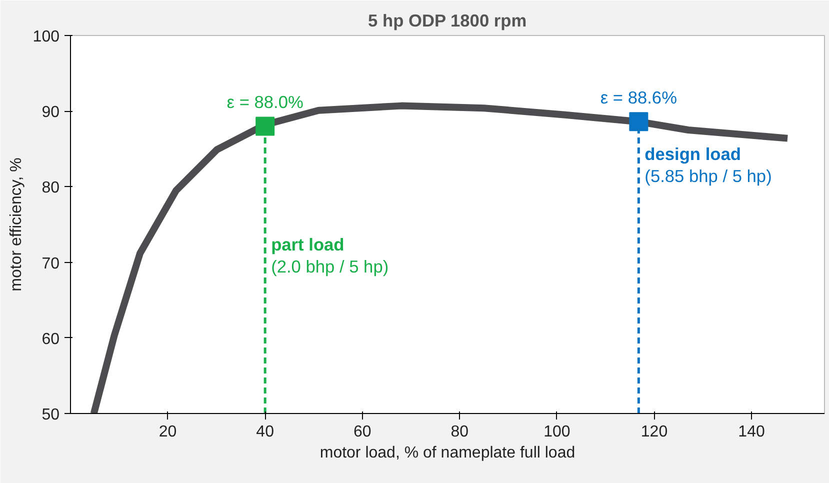 The image size is (829, 483). Describe the element at coordinates (638, 98) in the screenshot. I see `data-label: ε = 88.6%` at that location.